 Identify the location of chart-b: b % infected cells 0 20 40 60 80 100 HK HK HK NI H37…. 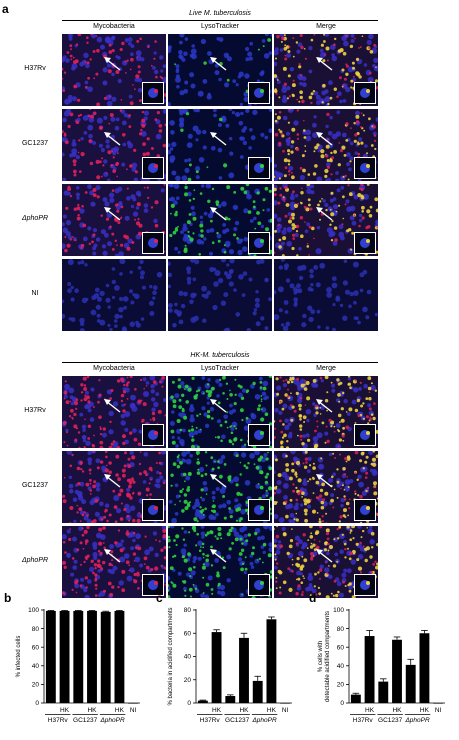
(75, 662).